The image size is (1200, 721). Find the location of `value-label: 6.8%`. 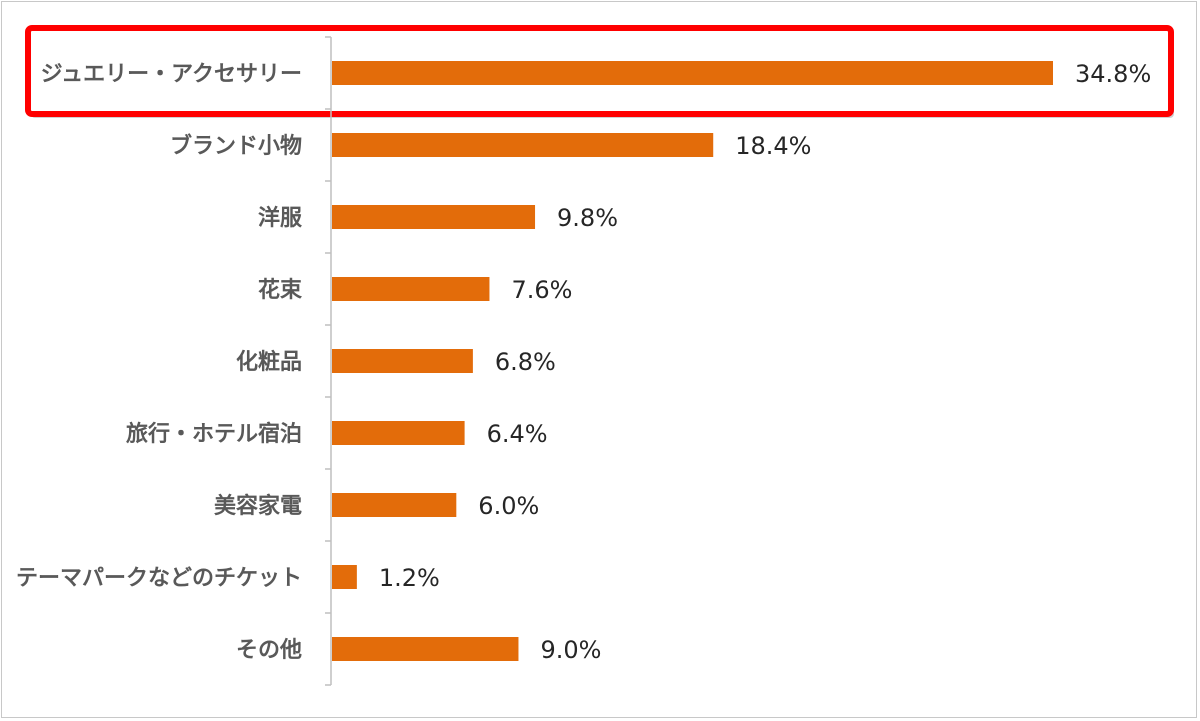

value-label: 6.8% is located at coordinates (525, 362).